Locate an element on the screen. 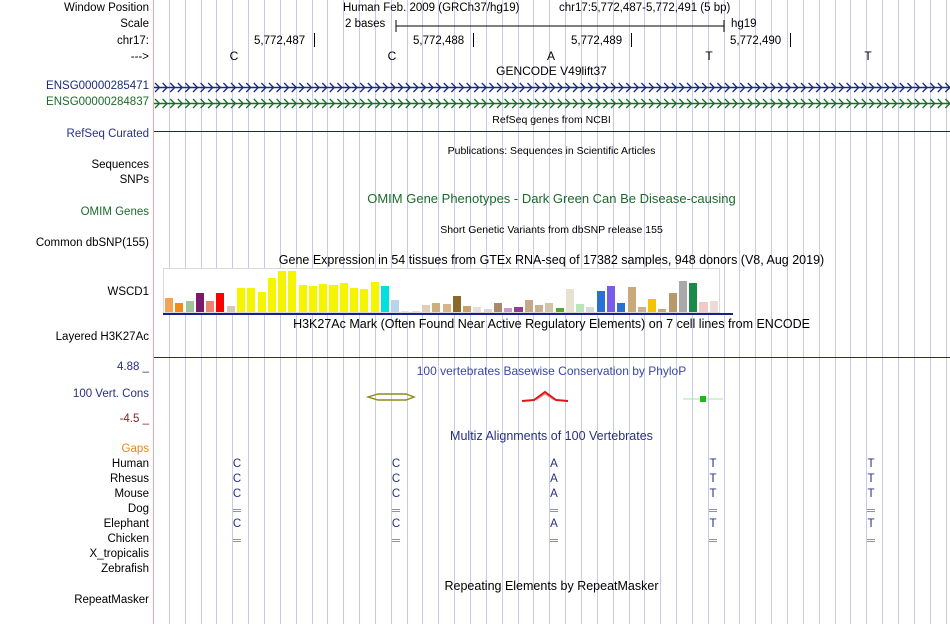  label-refseq-curated: RefSeq Curated is located at coordinates (107, 134).